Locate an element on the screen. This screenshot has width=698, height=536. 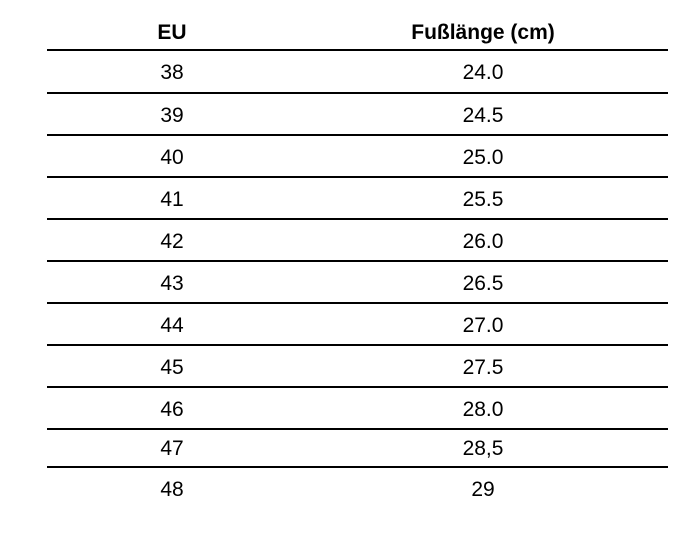
table-cell: 28.0 is located at coordinates (483, 409).